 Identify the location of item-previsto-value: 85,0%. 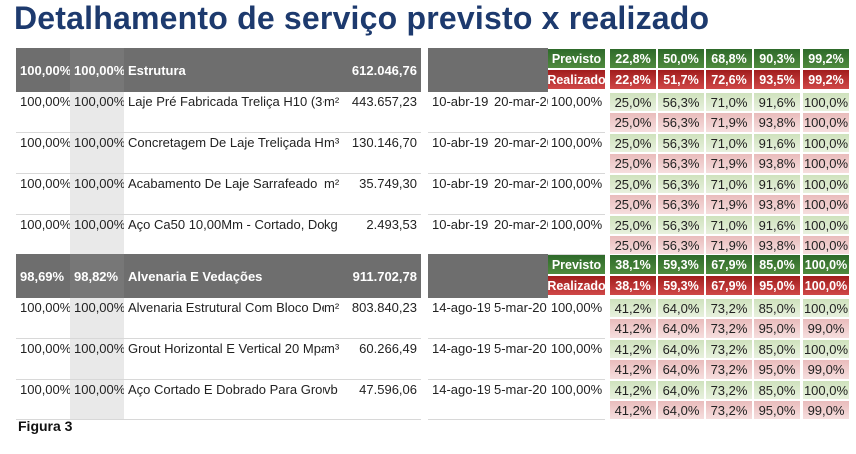
(777, 349).